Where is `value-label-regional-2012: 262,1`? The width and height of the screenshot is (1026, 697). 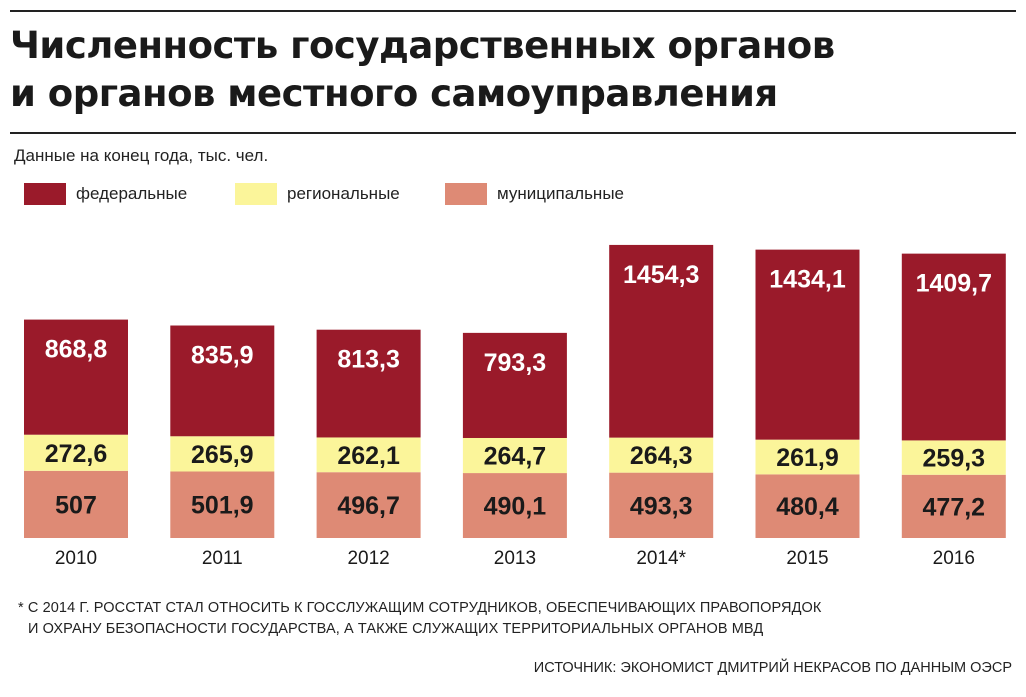
value-label-regional-2012: 262,1 is located at coordinates (368, 456).